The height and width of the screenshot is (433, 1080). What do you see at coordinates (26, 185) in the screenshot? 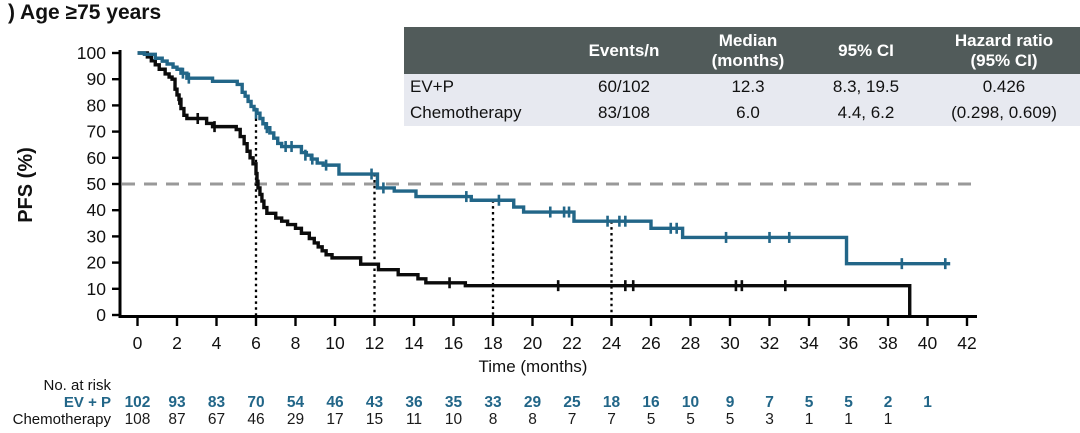
I see `y-axis-label: PFS (%)` at bounding box center [26, 185].